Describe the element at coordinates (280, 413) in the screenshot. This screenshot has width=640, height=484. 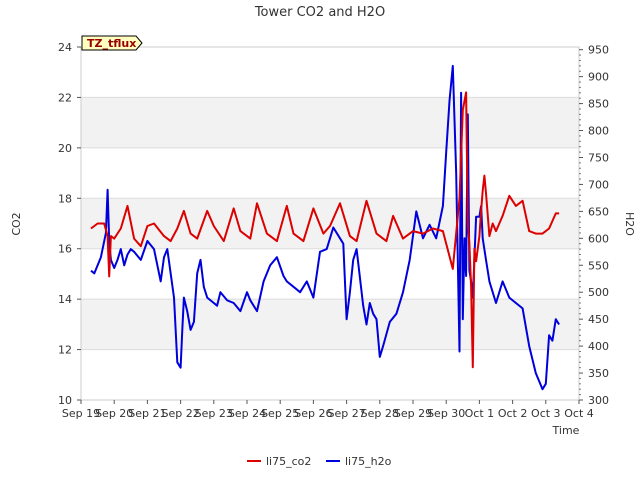
I see `x-tick-label: Sep 25` at that location.